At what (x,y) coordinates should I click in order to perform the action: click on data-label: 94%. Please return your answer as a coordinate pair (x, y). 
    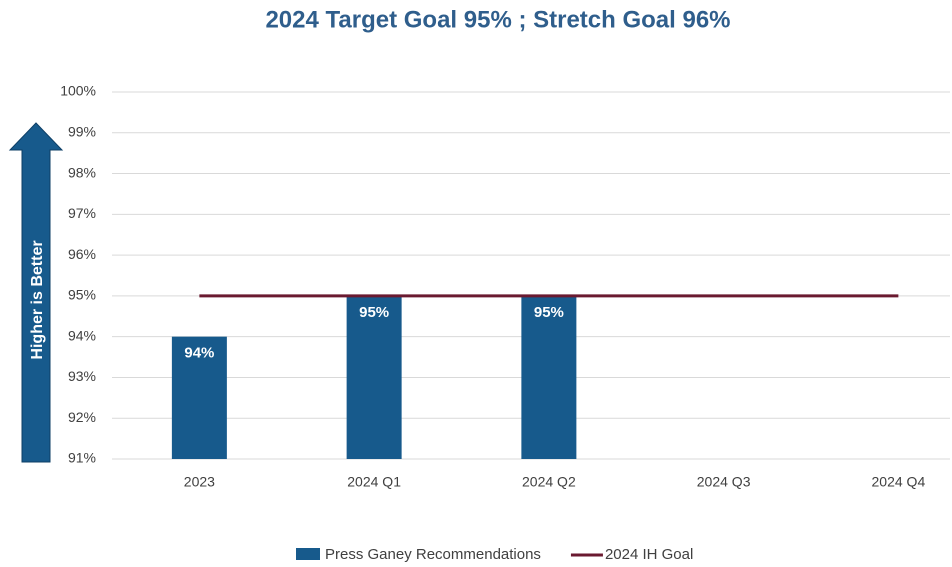
    Looking at the image, I should click on (199, 353).